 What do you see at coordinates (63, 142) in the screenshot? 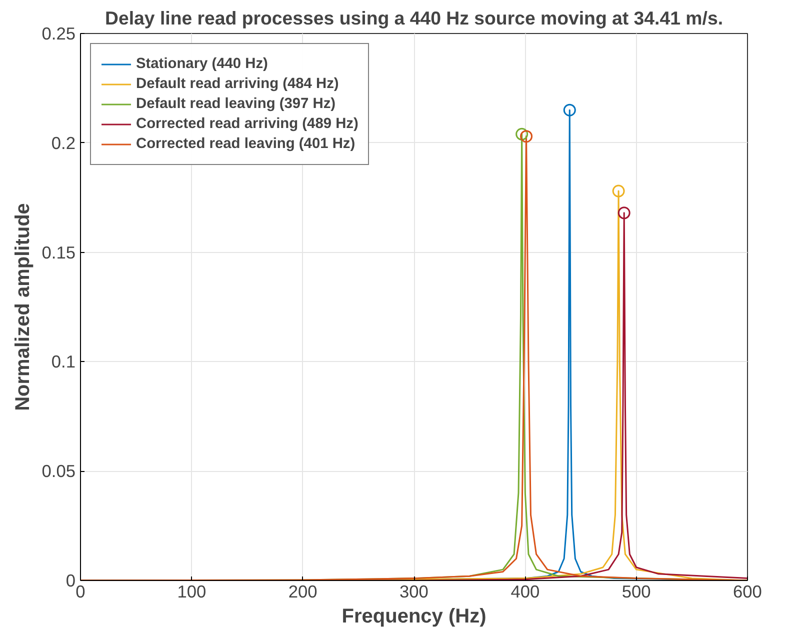
I see `y-tick-label: 0.2` at bounding box center [63, 142].